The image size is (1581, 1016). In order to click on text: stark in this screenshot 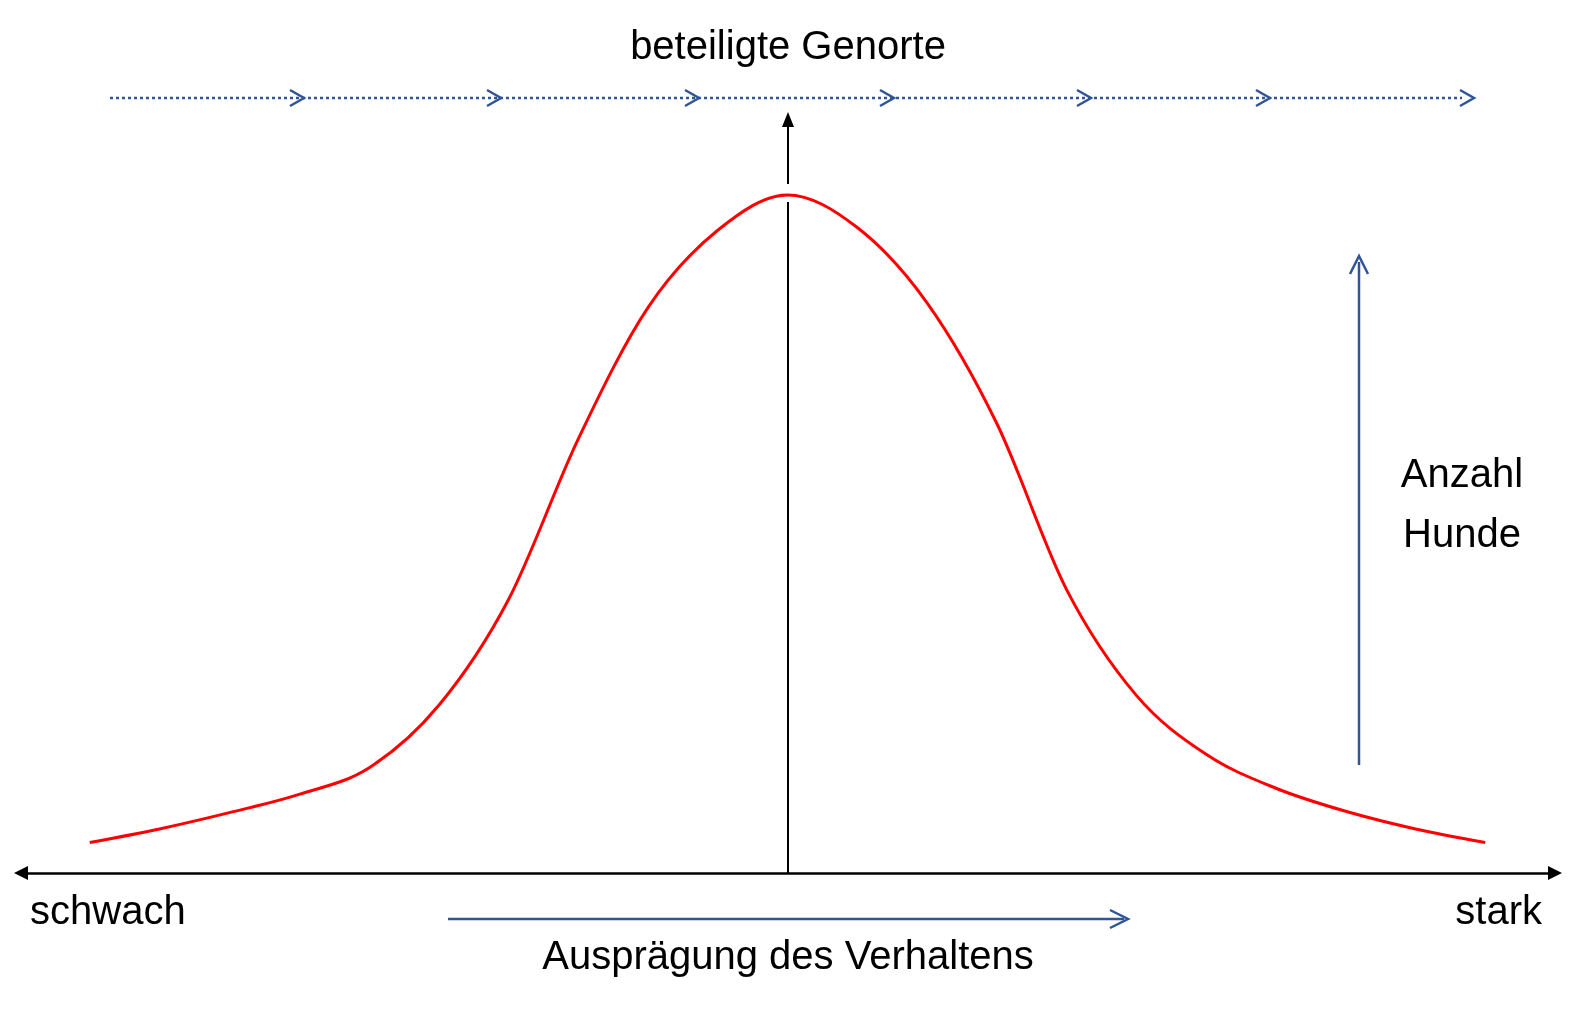, I will do `click(1499, 910)`.